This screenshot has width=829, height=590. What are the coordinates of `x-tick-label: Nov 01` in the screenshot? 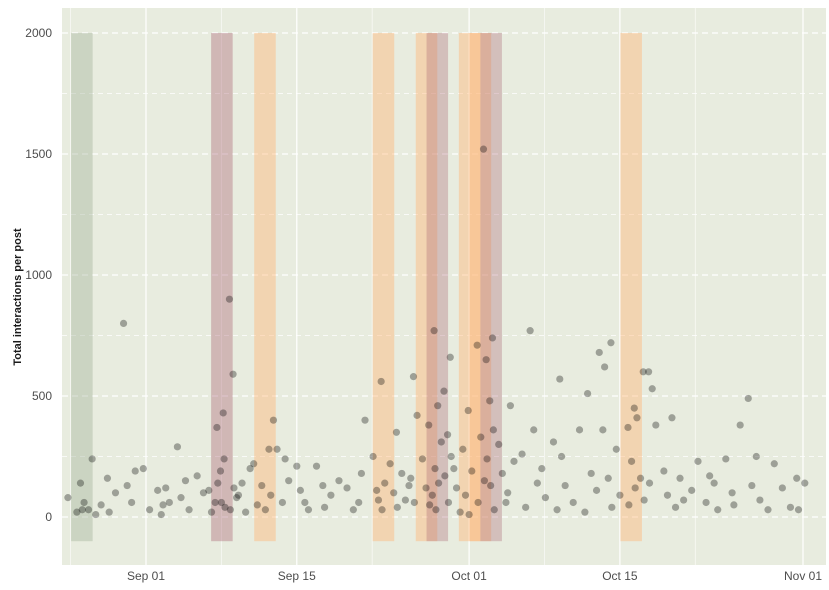 It's located at (803, 576).